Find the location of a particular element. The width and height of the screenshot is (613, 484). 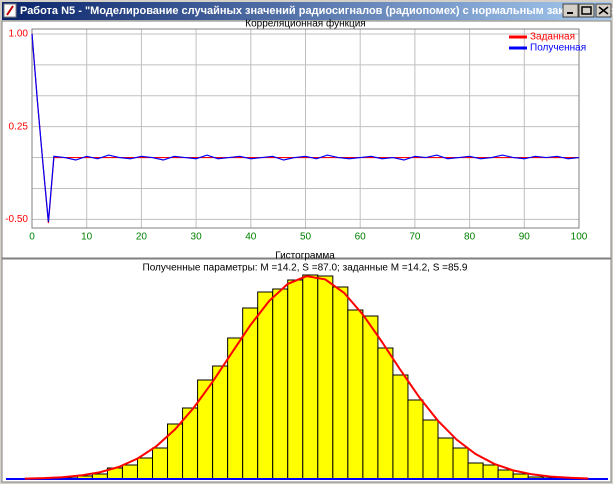

x-tick-label: 30 is located at coordinates (197, 237).